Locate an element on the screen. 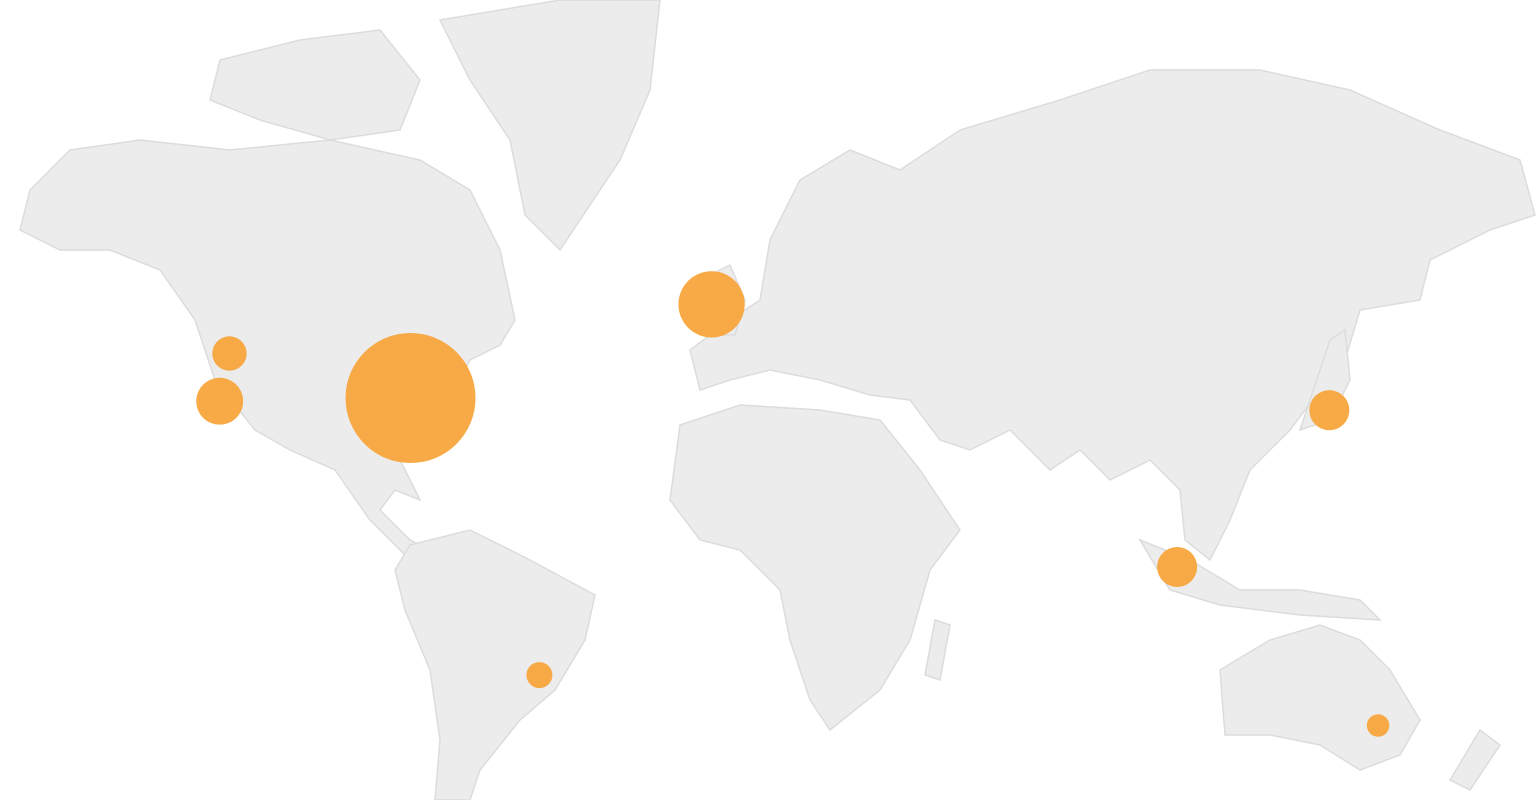 The width and height of the screenshot is (1540, 800). new-zealand is located at coordinates (1475, 759).